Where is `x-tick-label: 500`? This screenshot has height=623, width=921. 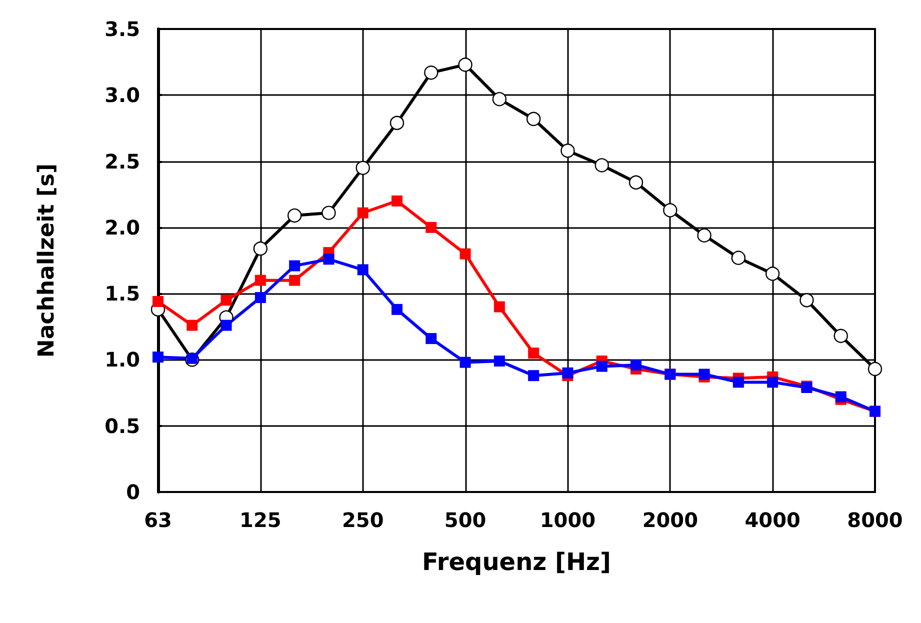 x-tick-label: 500 is located at coordinates (465, 520).